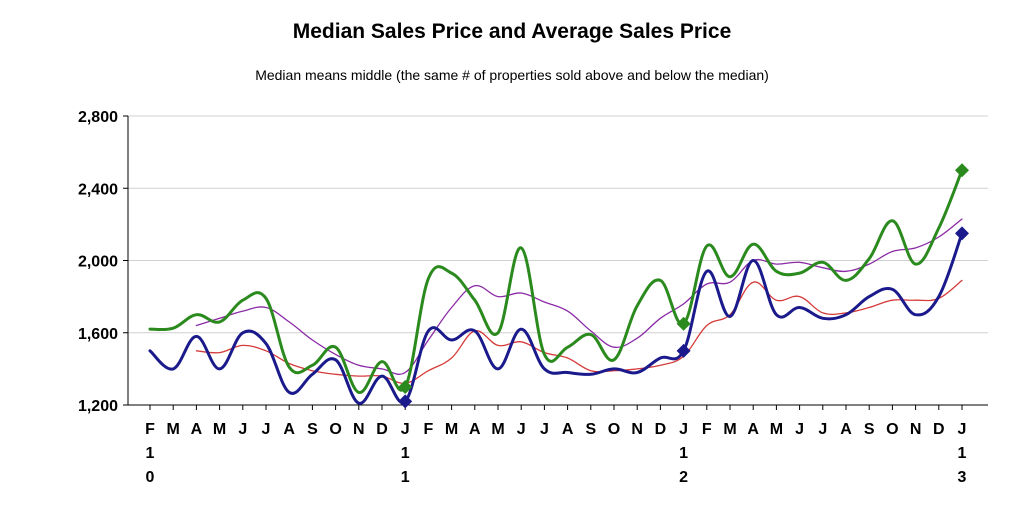  I want to click on y-tick-labels: 1,200 1,600 2,000 2,400 2,800, so click(98, 262).